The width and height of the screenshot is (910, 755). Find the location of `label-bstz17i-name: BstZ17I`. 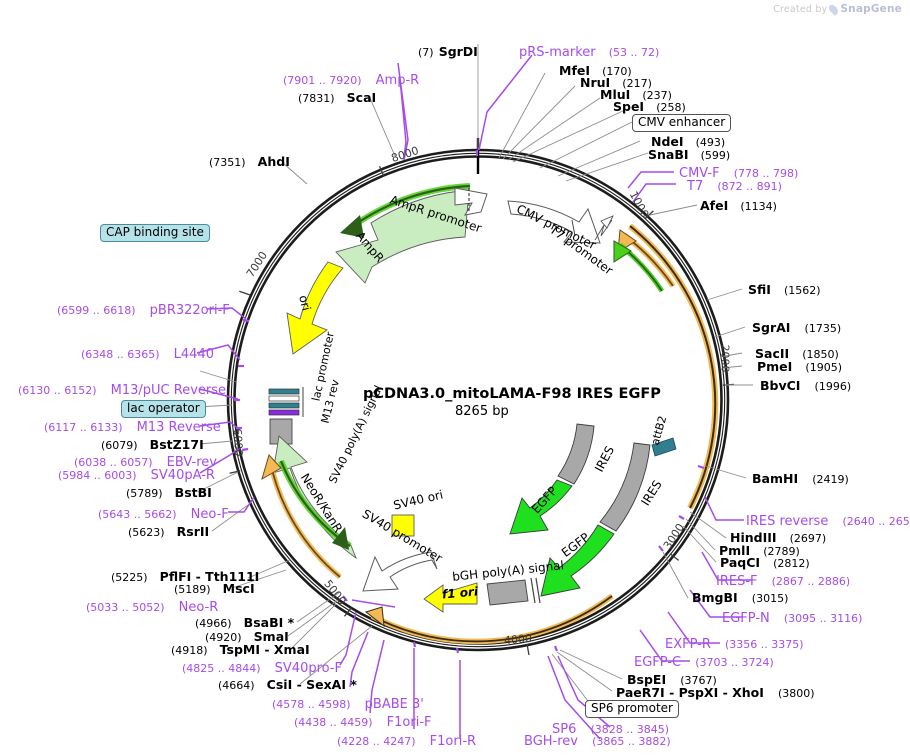

label-bstz17i-name: BstZ17I is located at coordinates (176, 444).